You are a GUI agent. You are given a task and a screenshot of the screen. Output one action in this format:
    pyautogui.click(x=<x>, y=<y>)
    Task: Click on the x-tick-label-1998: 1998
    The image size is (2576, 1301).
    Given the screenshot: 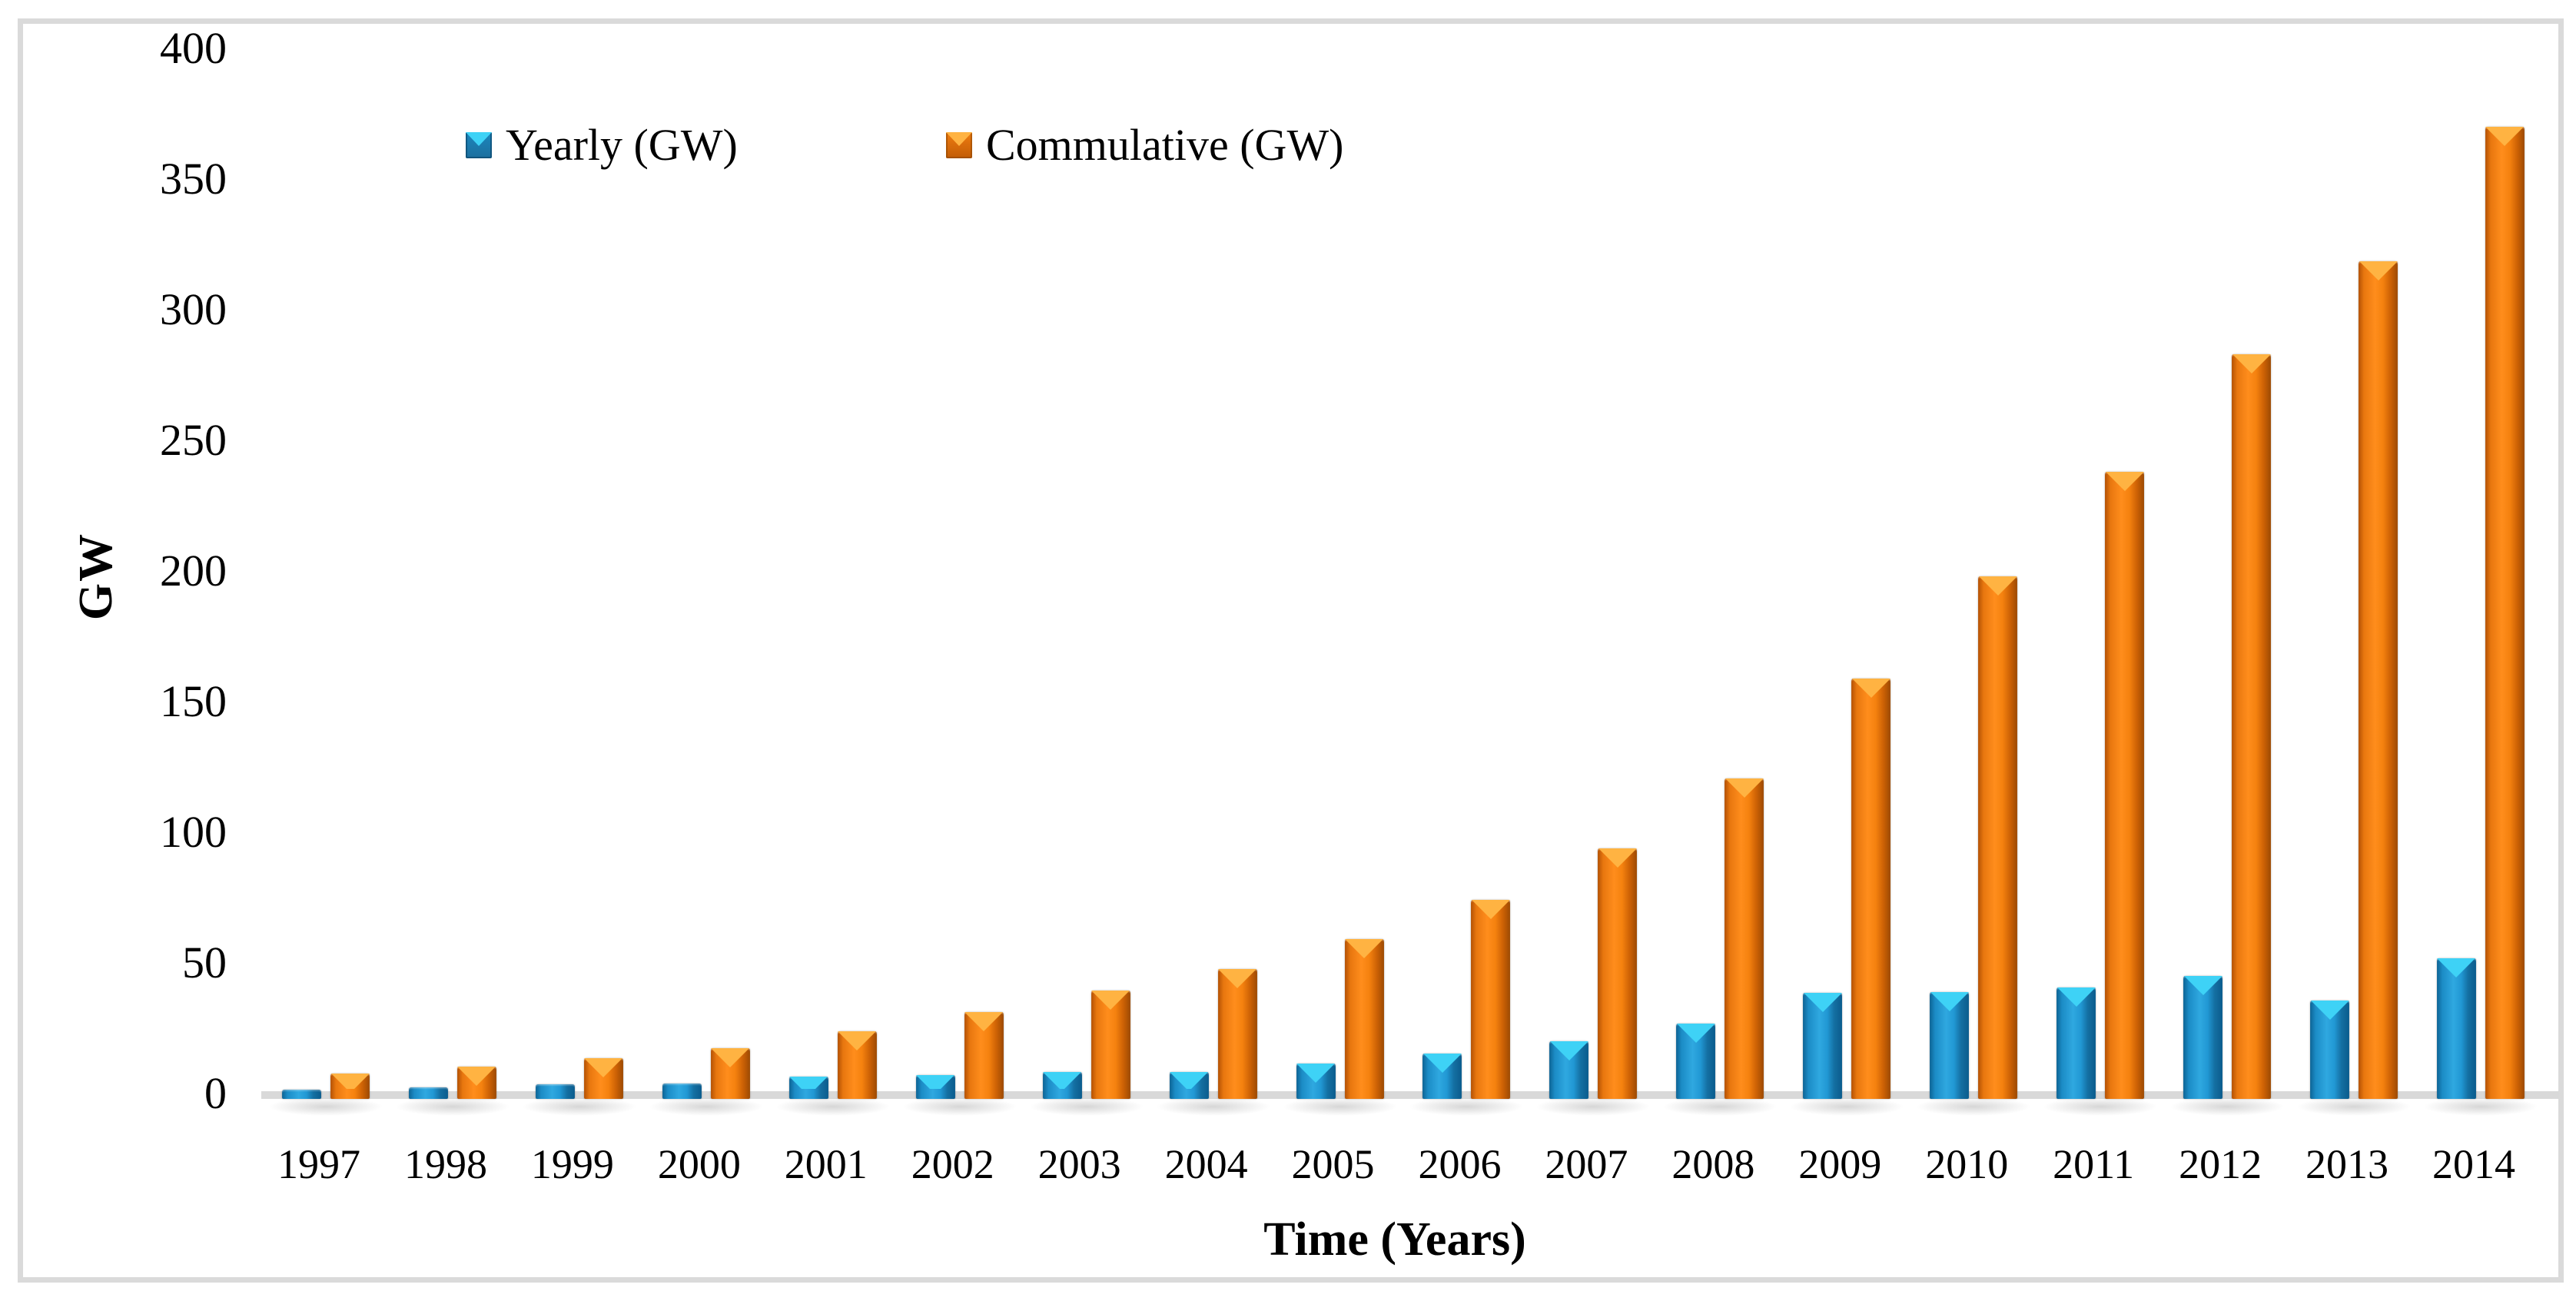 What is the action you would take?
    pyautogui.click(x=445, y=1164)
    